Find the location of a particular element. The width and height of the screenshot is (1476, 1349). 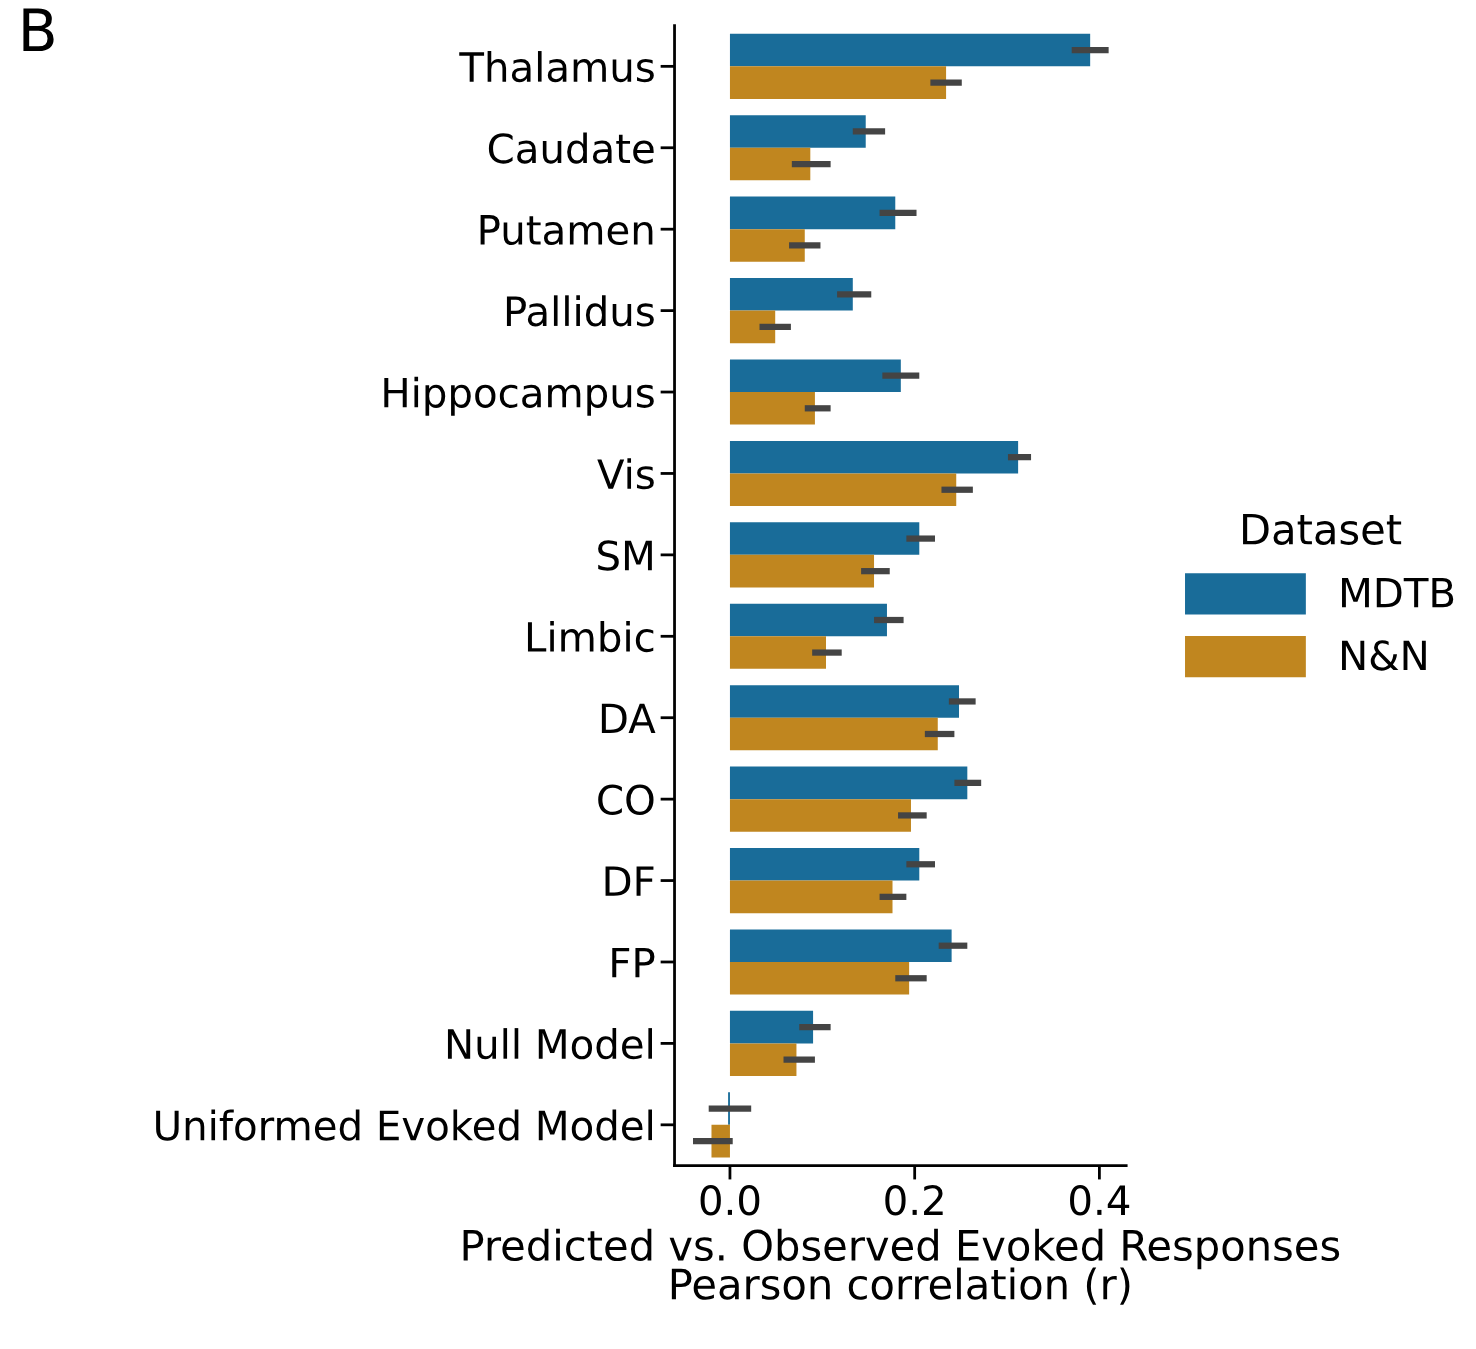

y-tick-label: Hippocampus is located at coordinates (519, 396).